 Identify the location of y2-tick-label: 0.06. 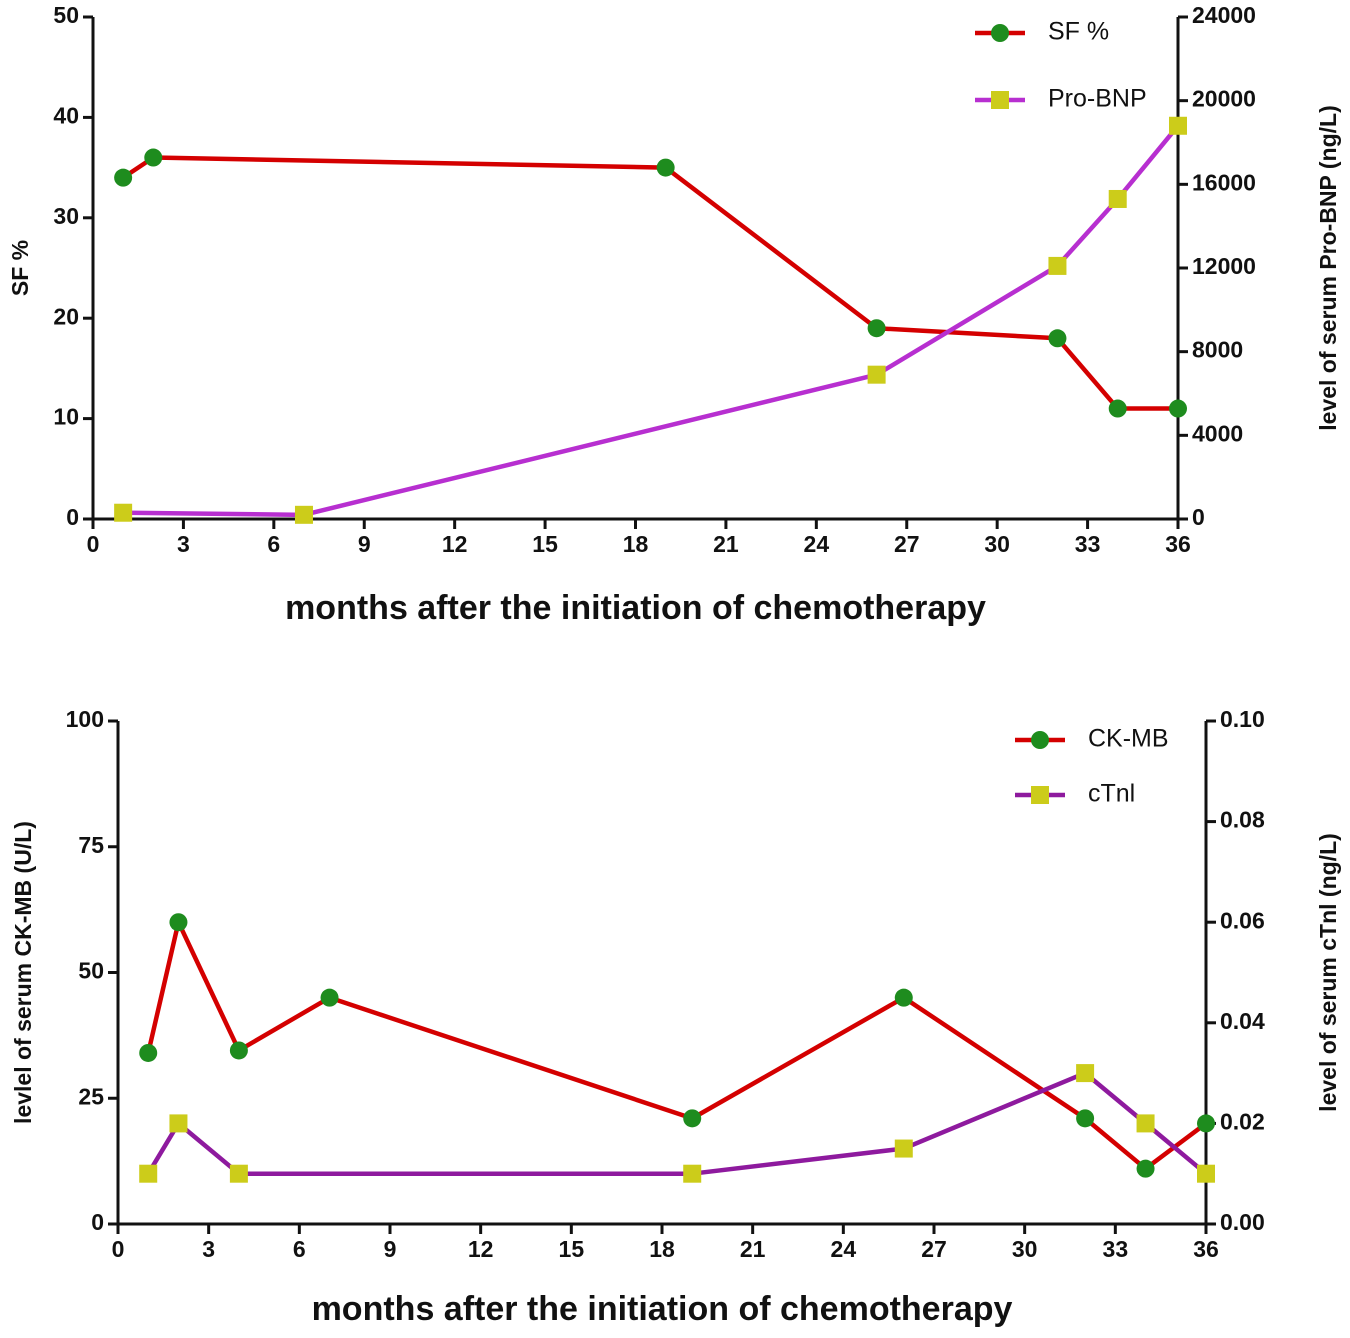
(1242, 920).